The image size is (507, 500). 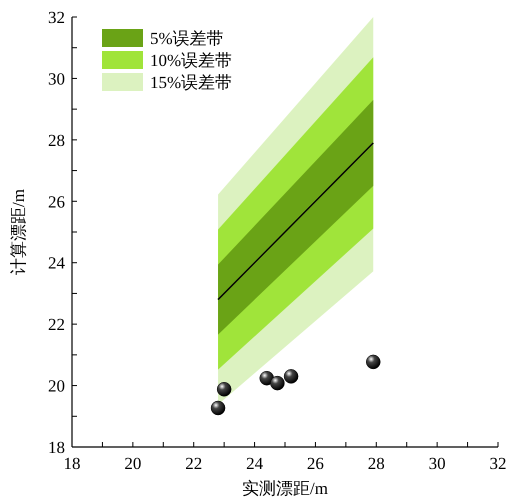 What do you see at coordinates (191, 82) in the screenshot?
I see `legend-label: 15%误差带` at bounding box center [191, 82].